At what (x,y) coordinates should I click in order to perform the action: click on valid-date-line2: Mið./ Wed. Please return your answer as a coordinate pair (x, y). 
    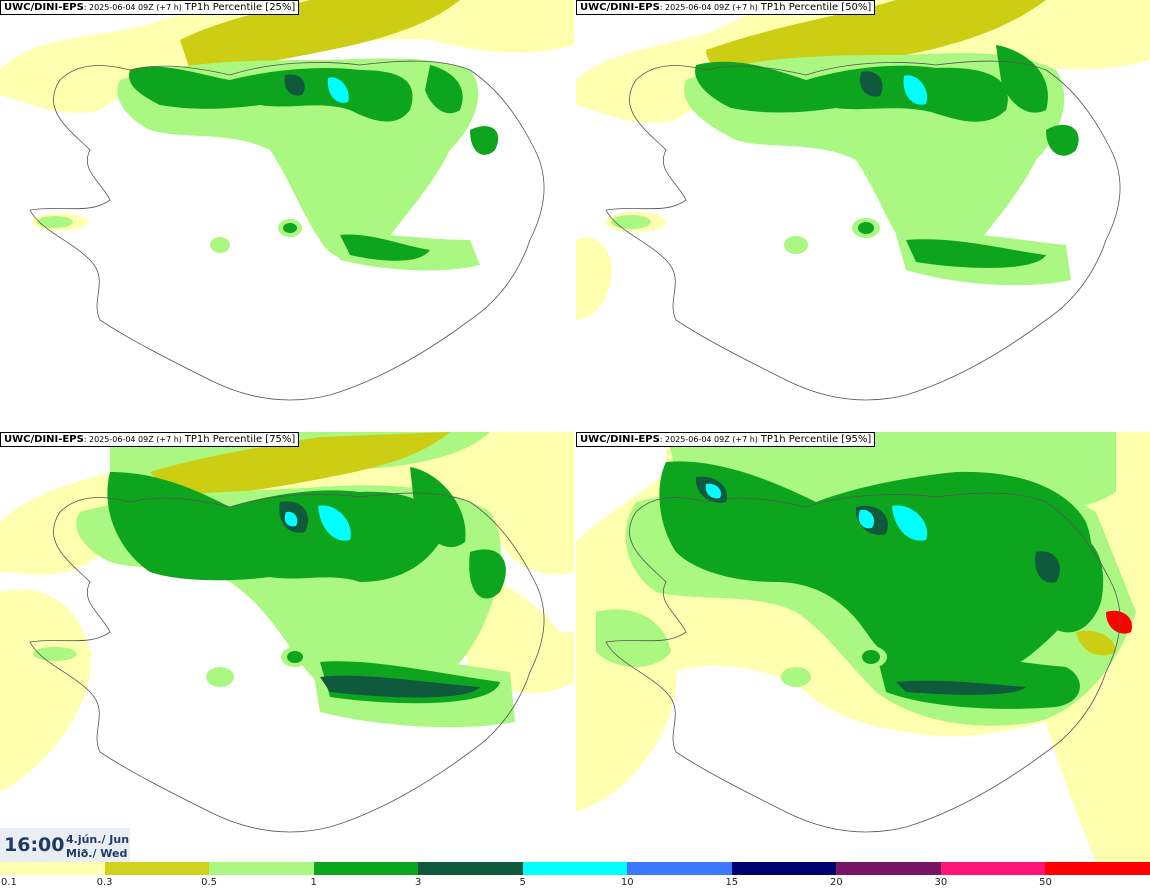
    Looking at the image, I should click on (97, 853).